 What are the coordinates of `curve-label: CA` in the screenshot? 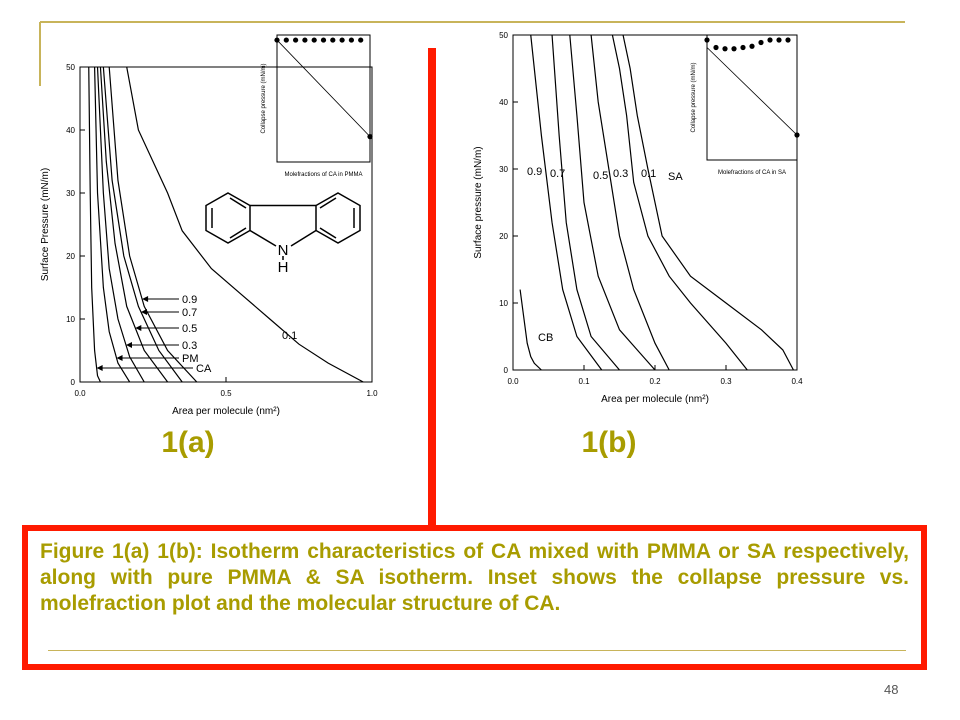 It's located at (204, 369).